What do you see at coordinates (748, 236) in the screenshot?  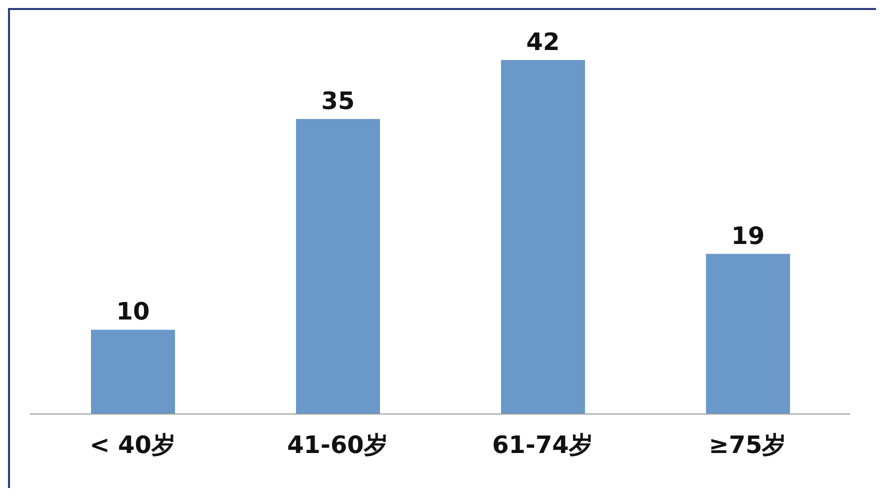 I see `data-label: 19` at bounding box center [748, 236].